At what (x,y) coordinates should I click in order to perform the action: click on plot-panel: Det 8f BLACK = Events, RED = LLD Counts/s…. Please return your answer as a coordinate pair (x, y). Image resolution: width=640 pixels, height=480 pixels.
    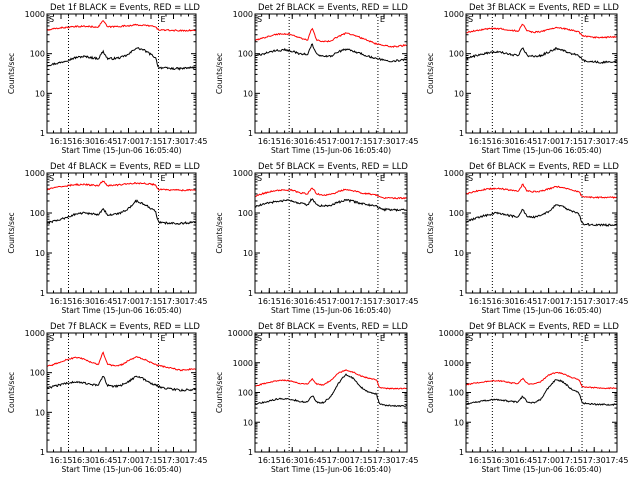
    Looking at the image, I should click on (317, 398).